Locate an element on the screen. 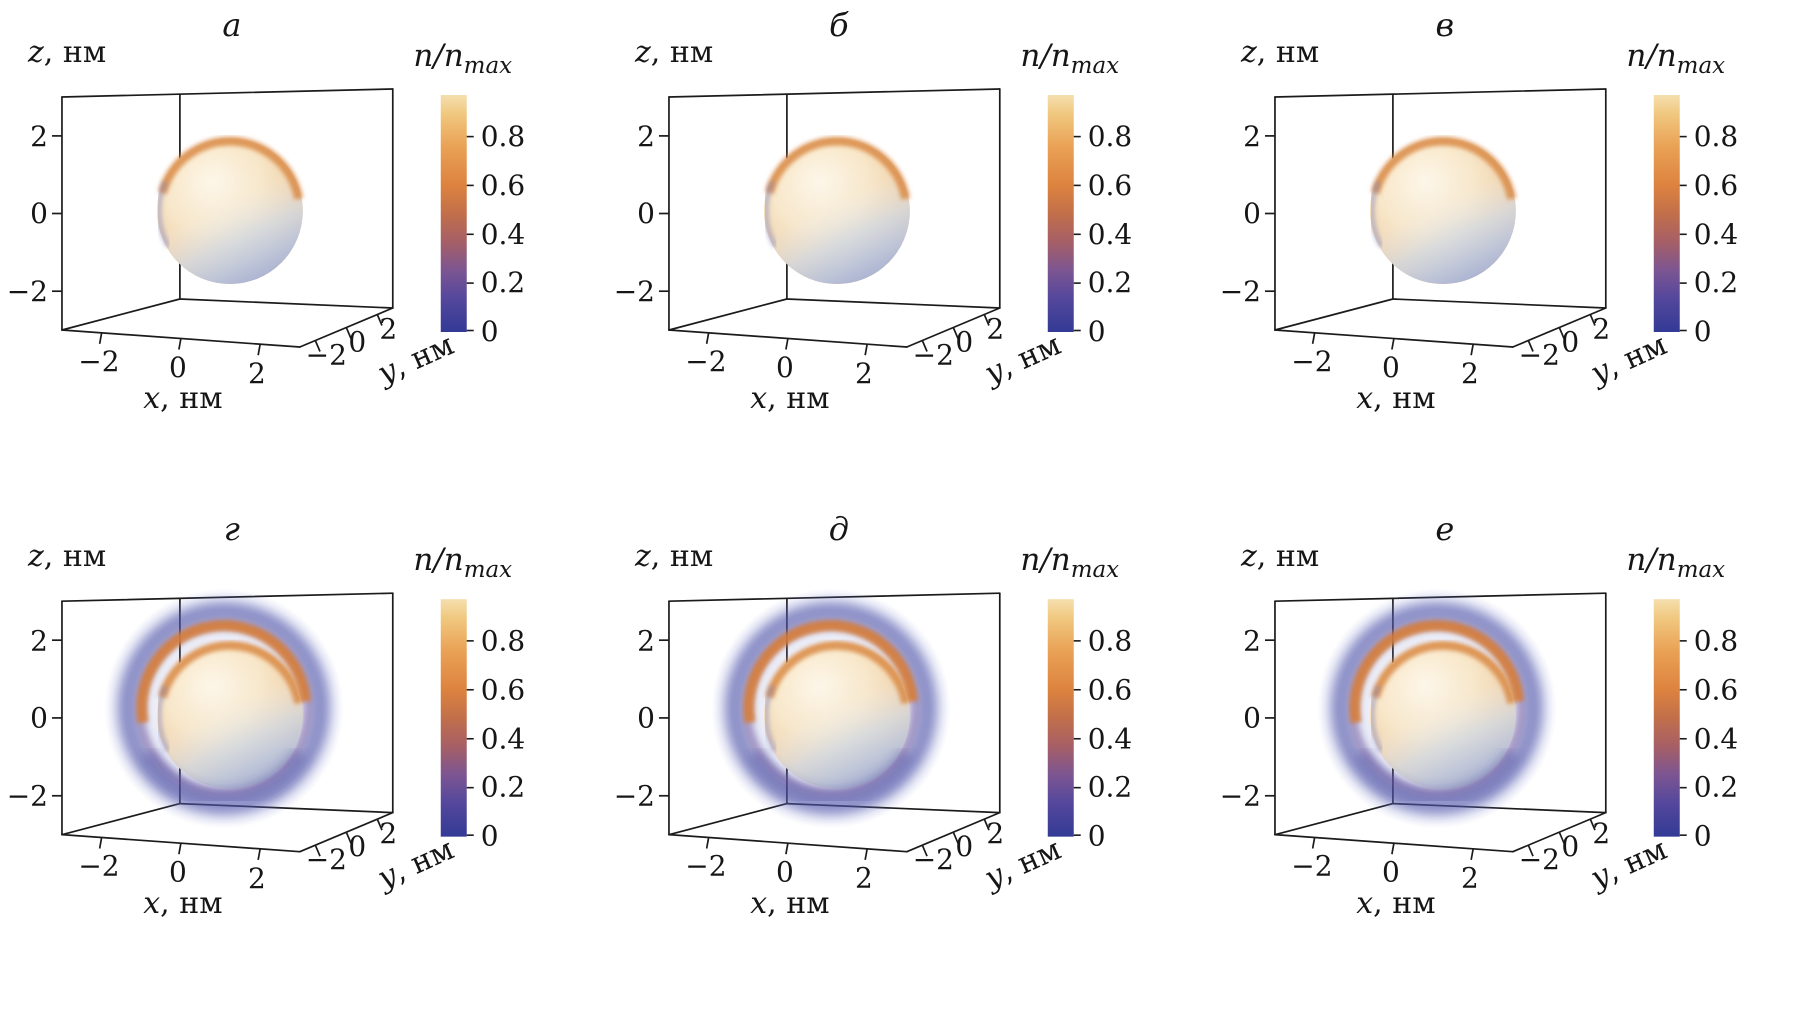 The image size is (1820, 1009). panel-label: г is located at coordinates (232, 529).